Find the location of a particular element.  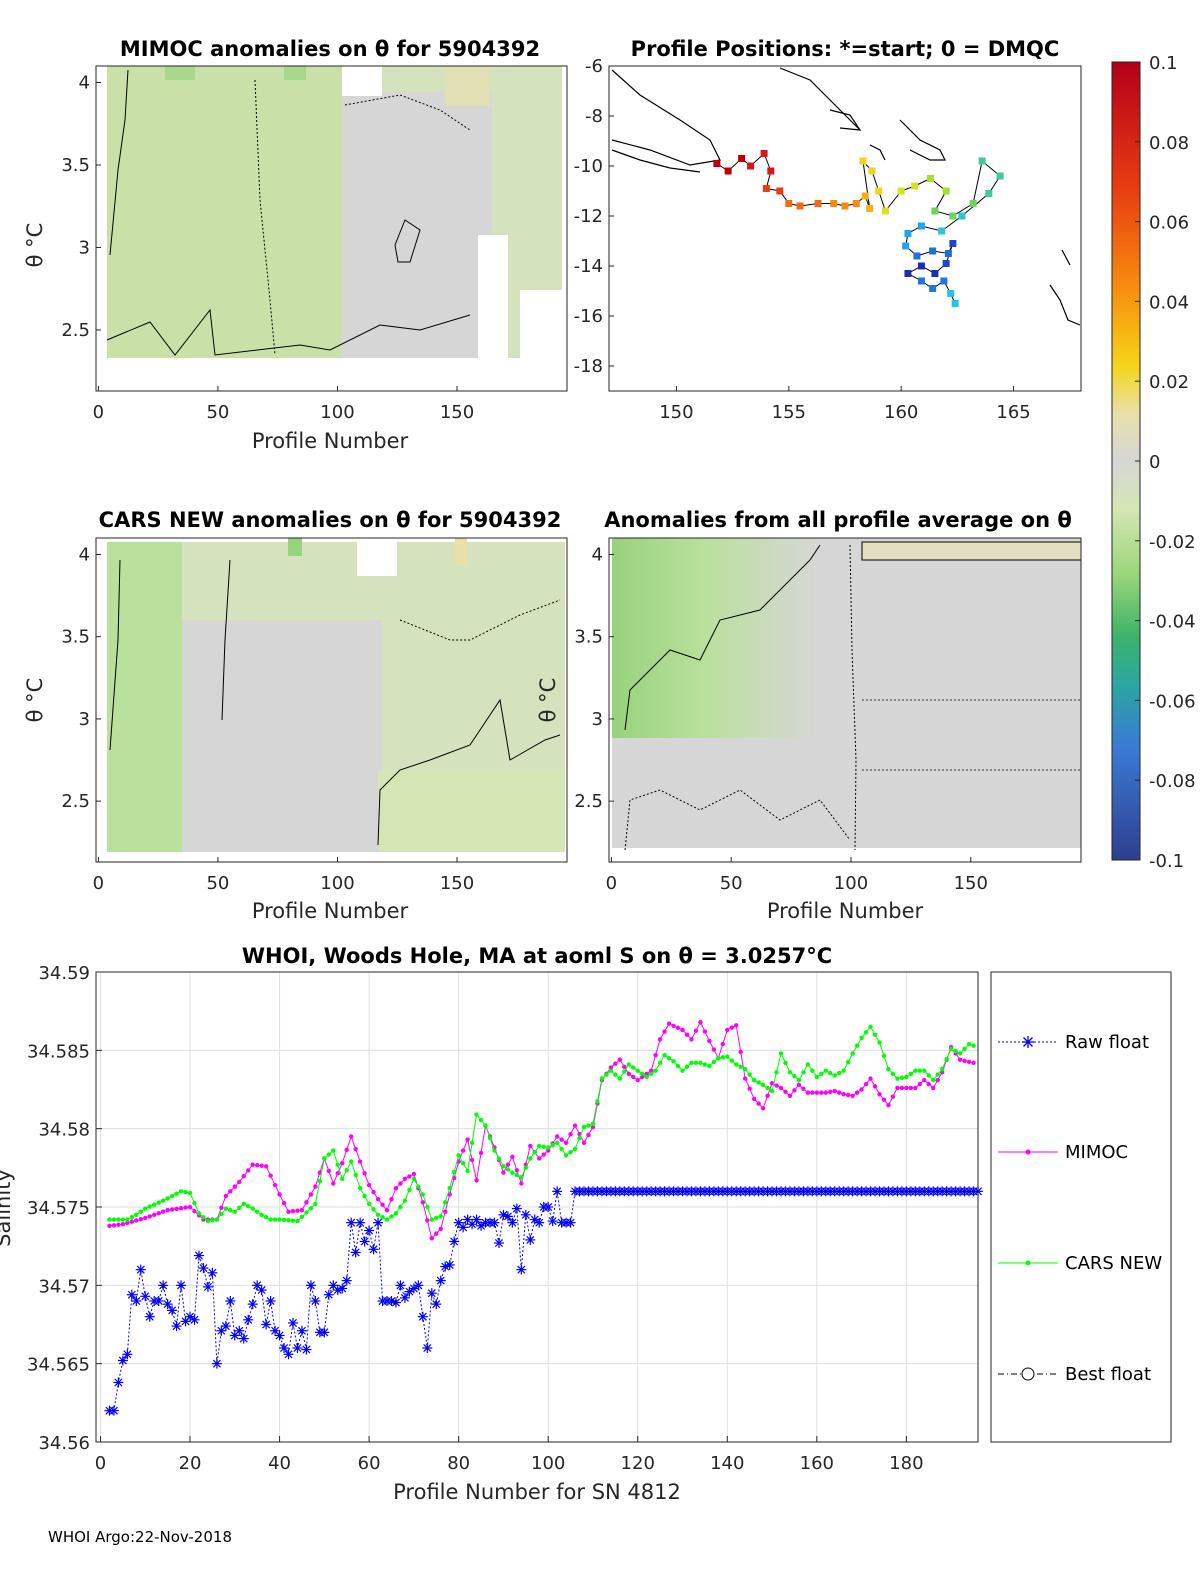

x-tick-label: 100 is located at coordinates (851, 883).